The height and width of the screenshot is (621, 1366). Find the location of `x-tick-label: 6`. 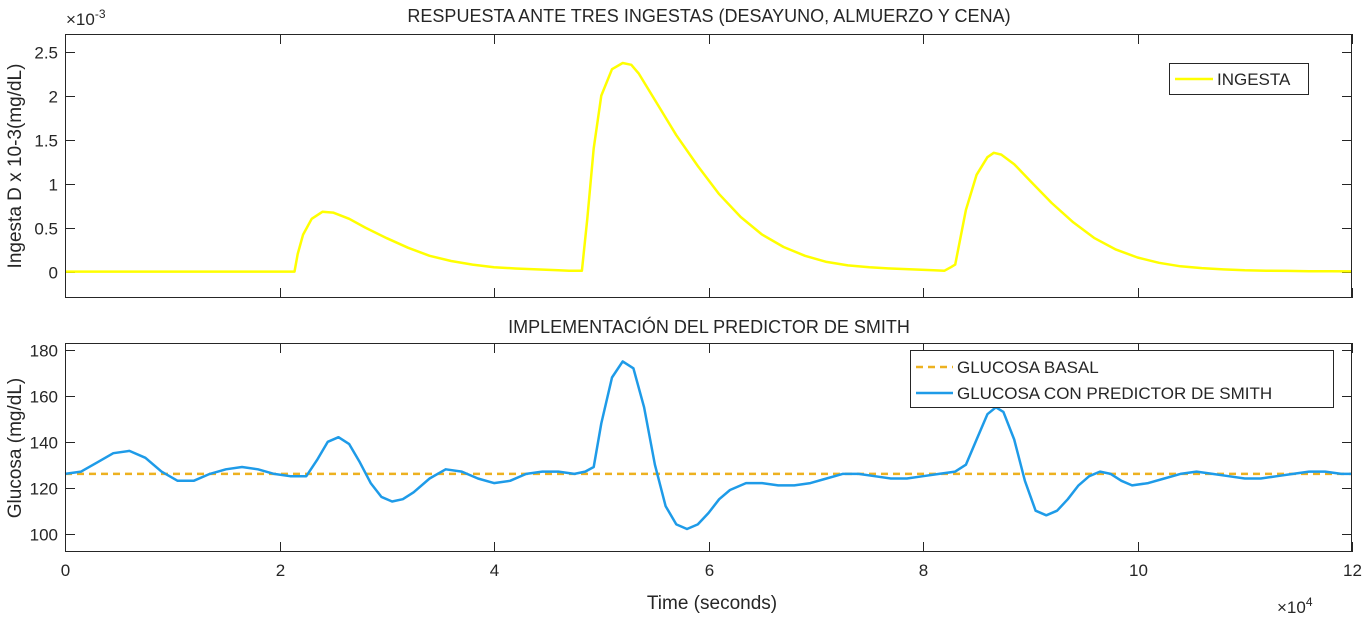

x-tick-label: 6 is located at coordinates (709, 570).